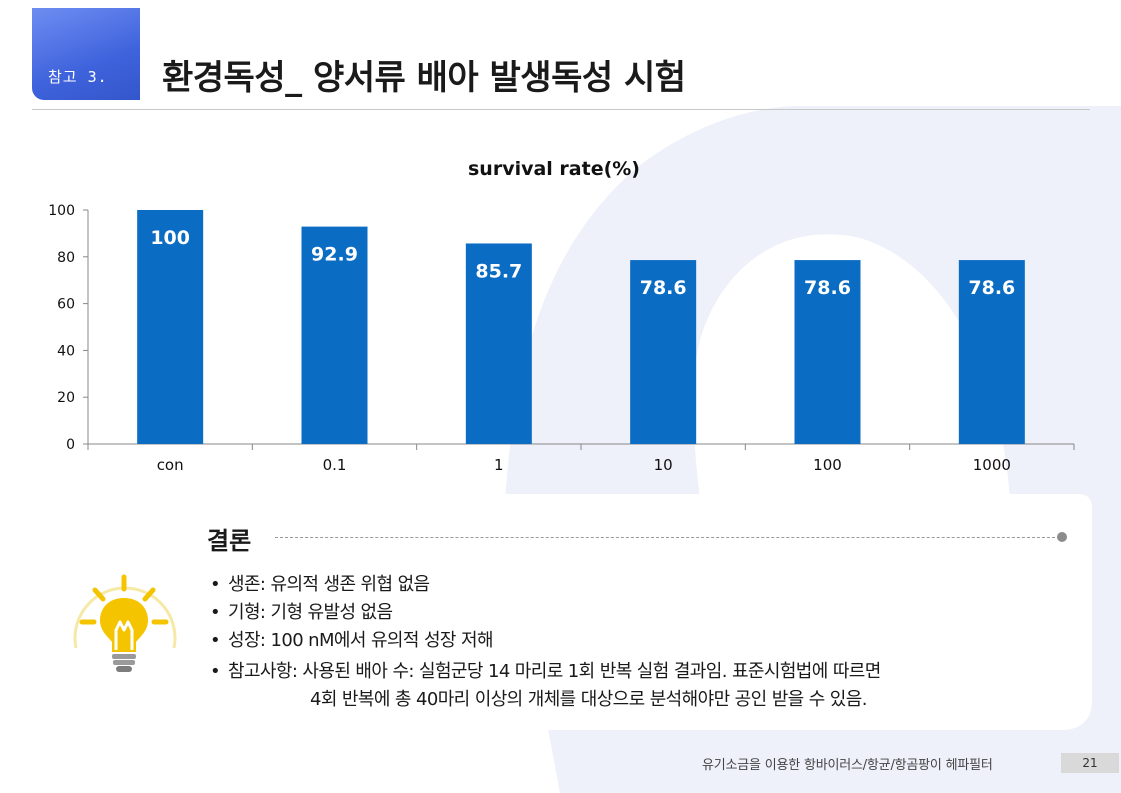  Describe the element at coordinates (66, 351) in the screenshot. I see `y-tick-label: 40` at that location.